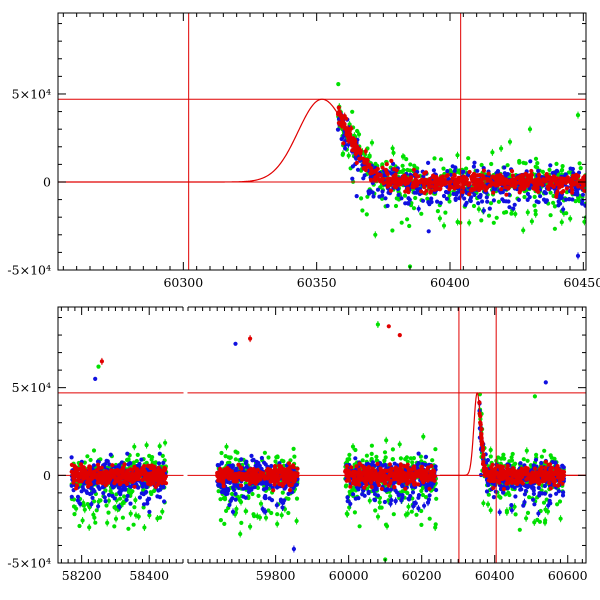  What do you see at coordinates (31, 93) in the screenshot?
I see `y-tick-label: 5×10⁴` at bounding box center [31, 93].